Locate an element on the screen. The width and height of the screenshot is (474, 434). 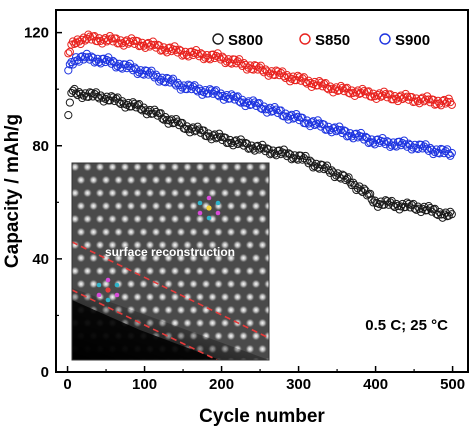
y-axis-label: Capacity / mAh/g is located at coordinates (12, 191).